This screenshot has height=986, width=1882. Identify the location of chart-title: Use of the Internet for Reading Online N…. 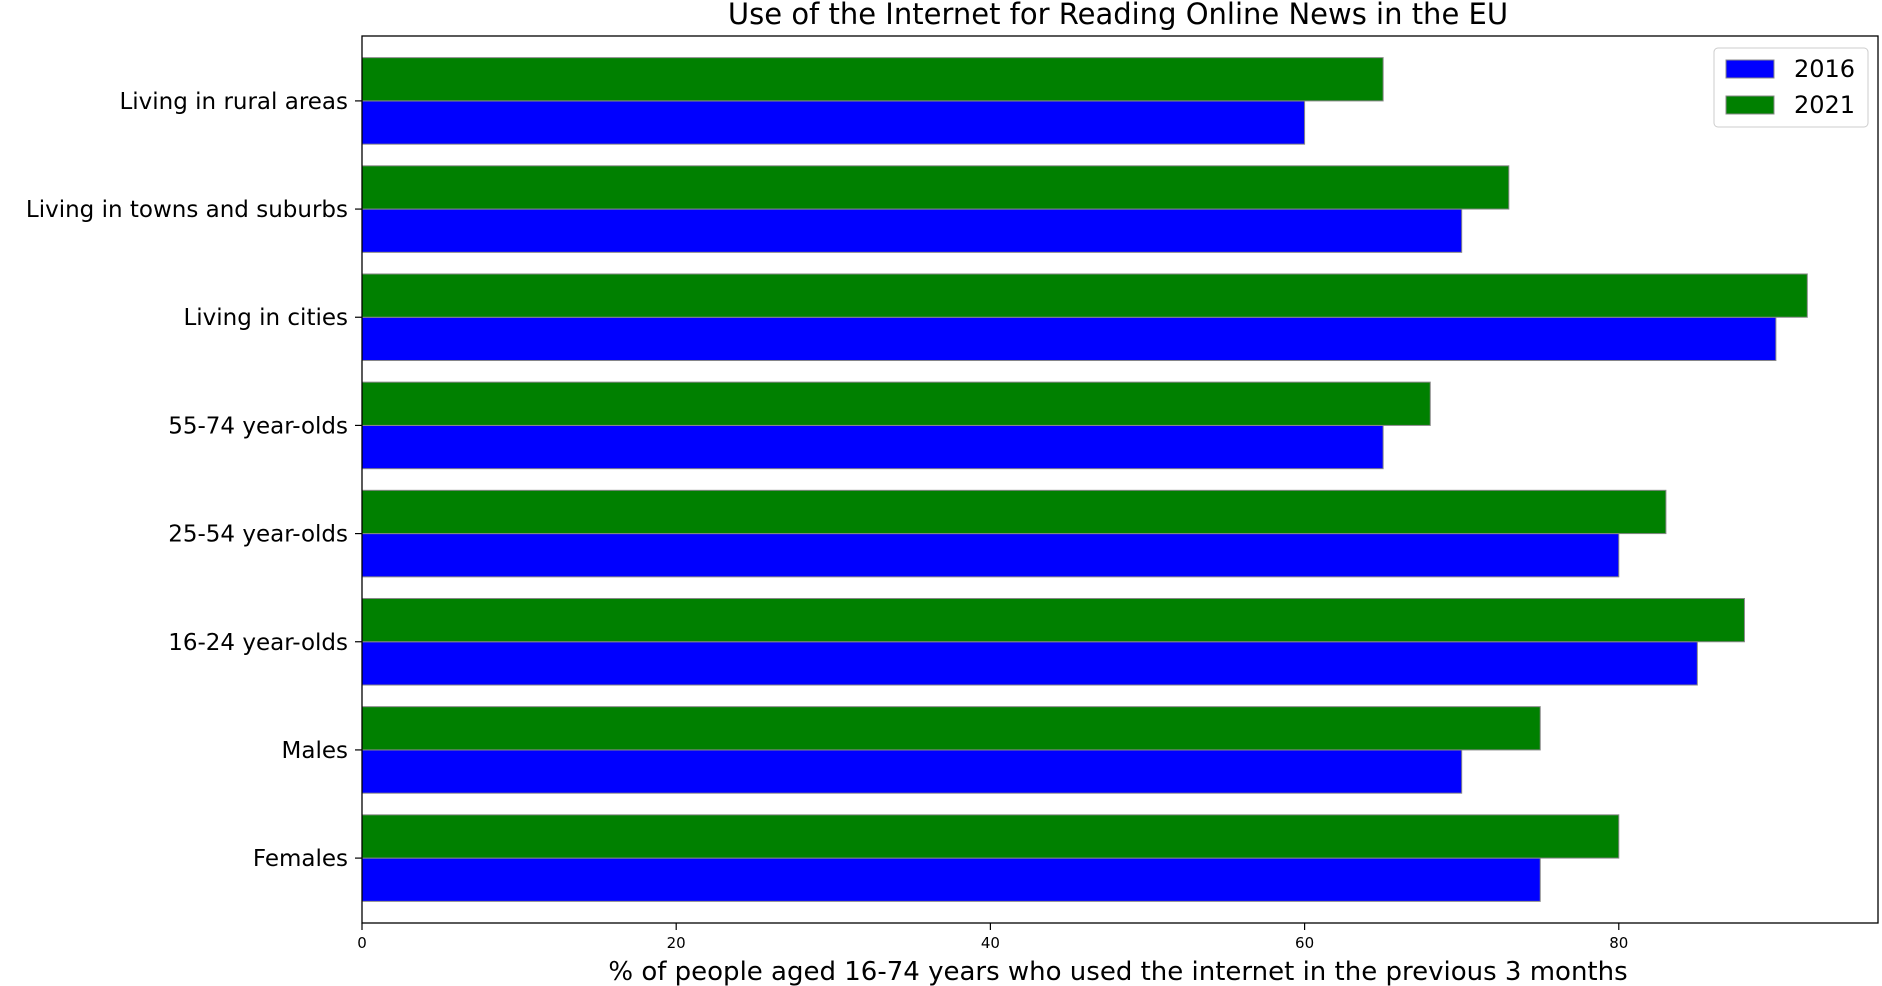
(1118, 15).